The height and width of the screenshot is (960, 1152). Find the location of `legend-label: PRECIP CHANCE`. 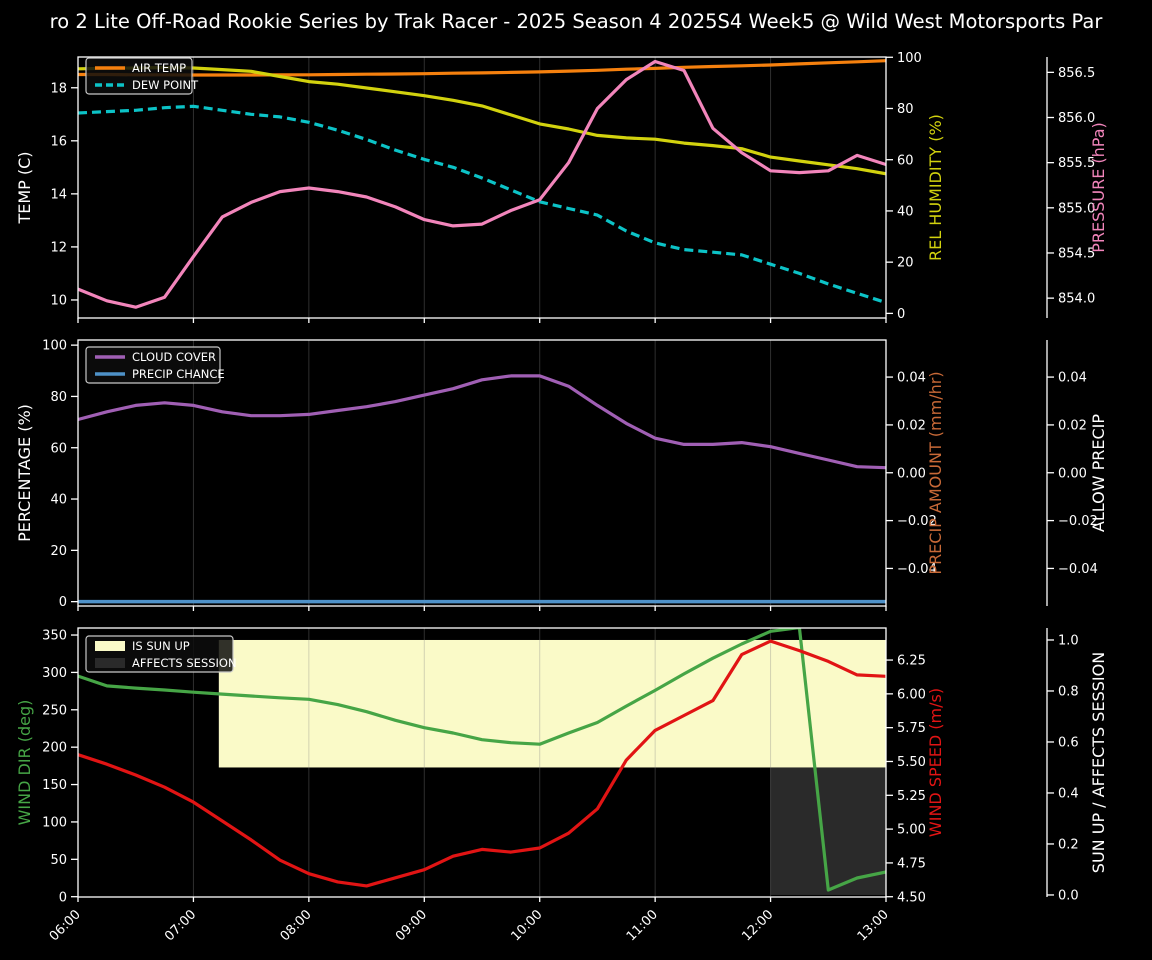

legend-label: PRECIP CHANCE is located at coordinates (178, 374).